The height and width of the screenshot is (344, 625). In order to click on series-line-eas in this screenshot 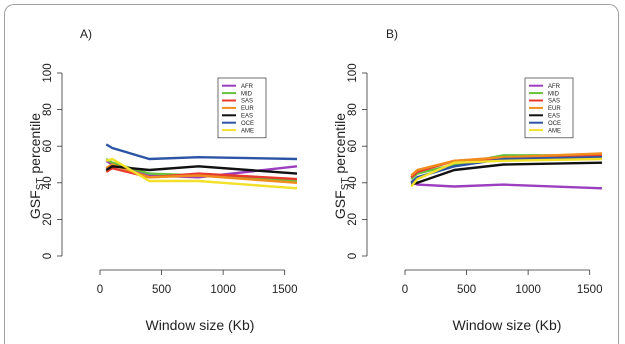, I will do `click(201, 170)`.